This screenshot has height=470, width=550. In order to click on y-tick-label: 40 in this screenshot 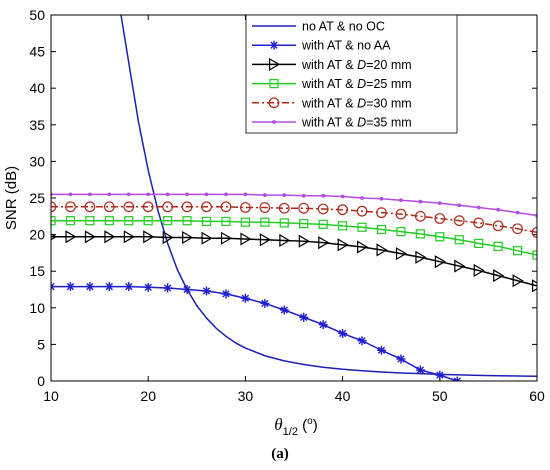, I will do `click(37, 88)`.